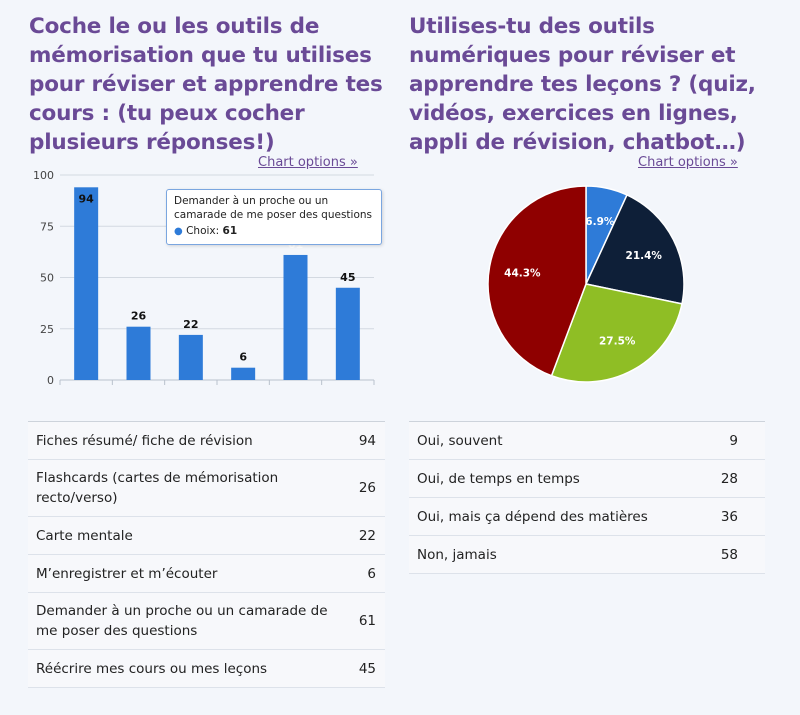 The image size is (800, 715). I want to click on row-label: Oui, mais ça dépend des matières, so click(532, 516).